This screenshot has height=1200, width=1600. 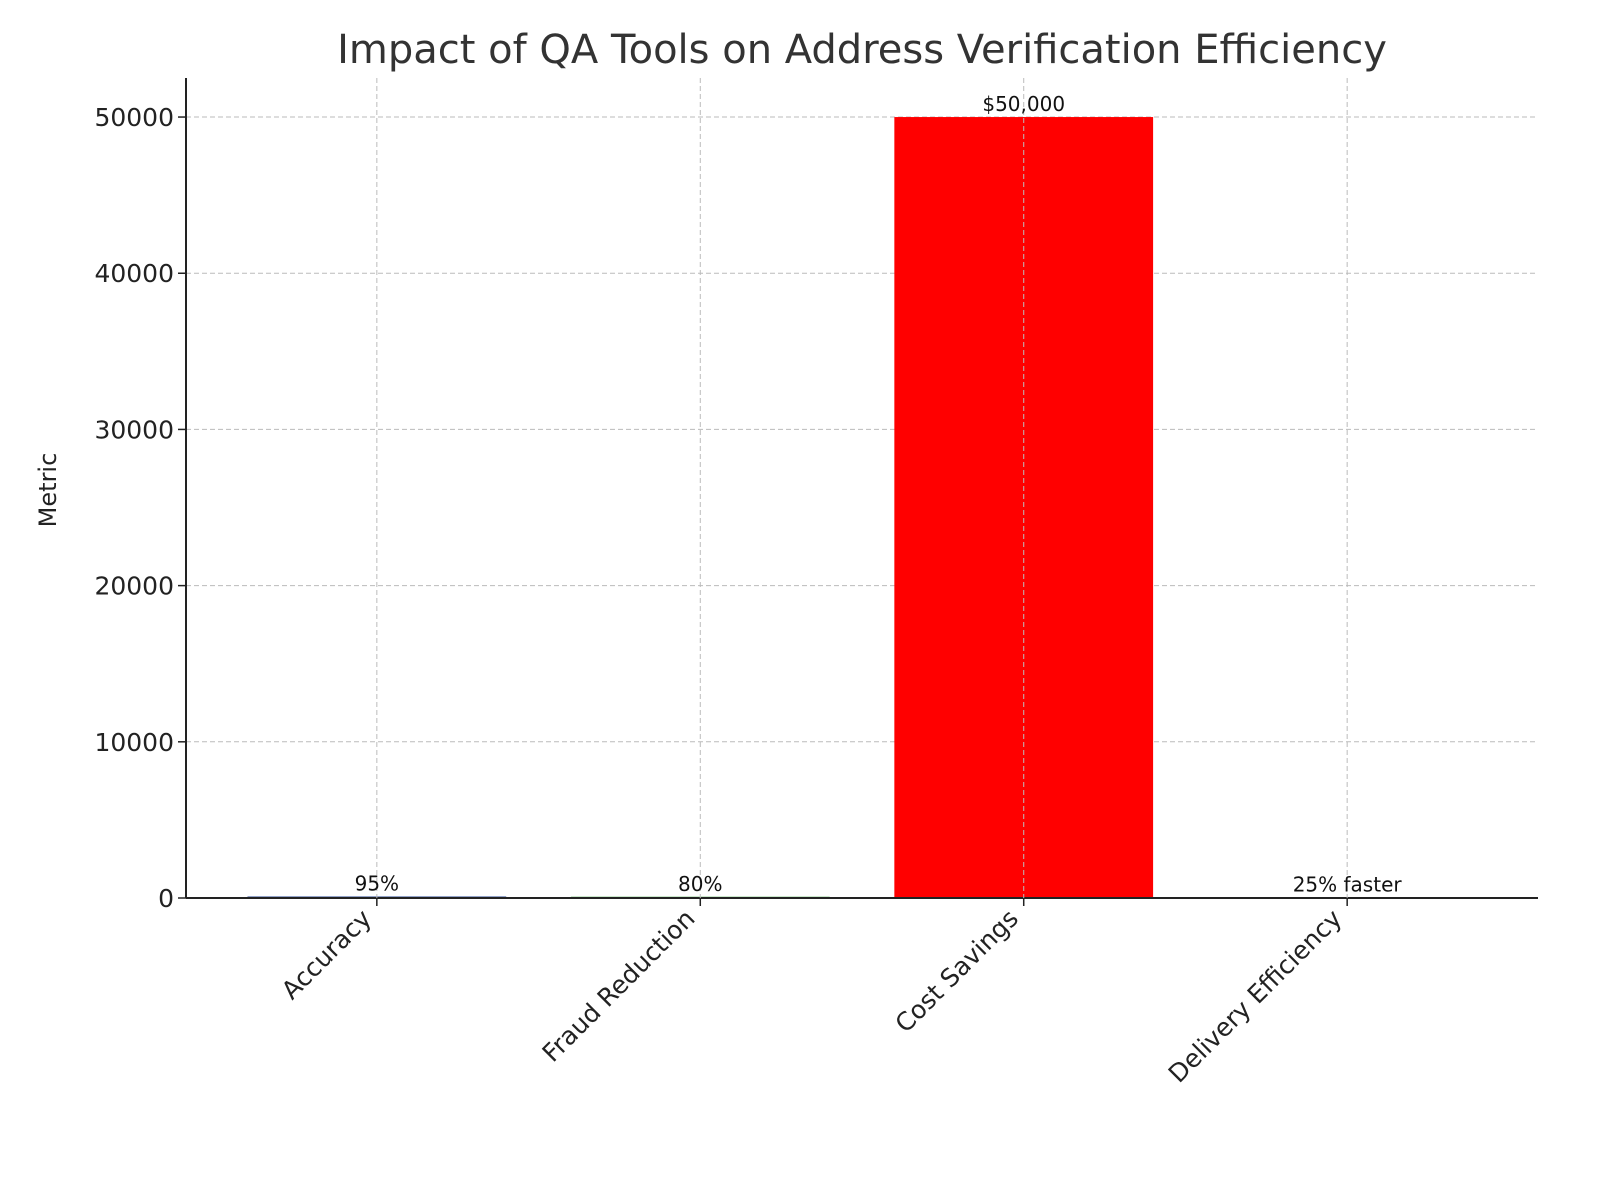 What do you see at coordinates (700, 884) in the screenshot?
I see `data-label: 80%` at bounding box center [700, 884].